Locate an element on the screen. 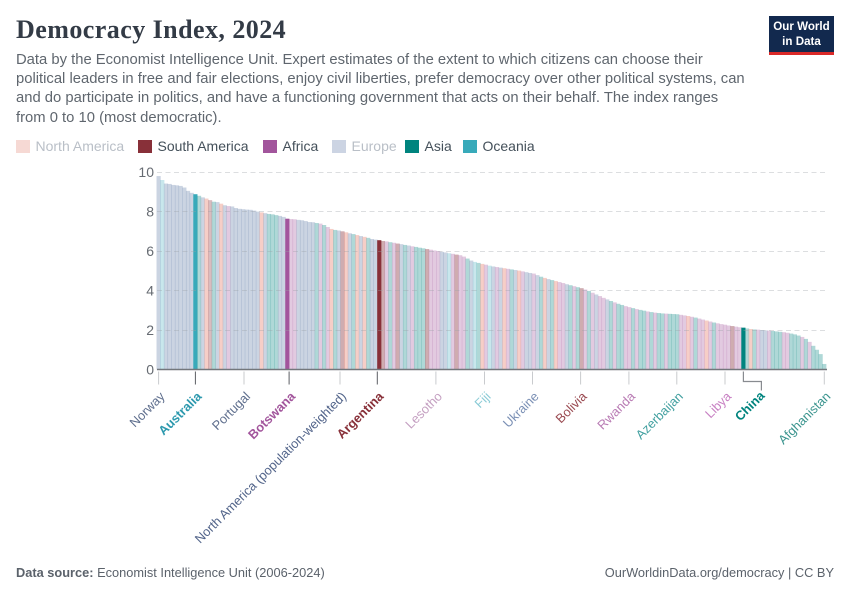  svg-text: Afghanistan is located at coordinates (804, 418).